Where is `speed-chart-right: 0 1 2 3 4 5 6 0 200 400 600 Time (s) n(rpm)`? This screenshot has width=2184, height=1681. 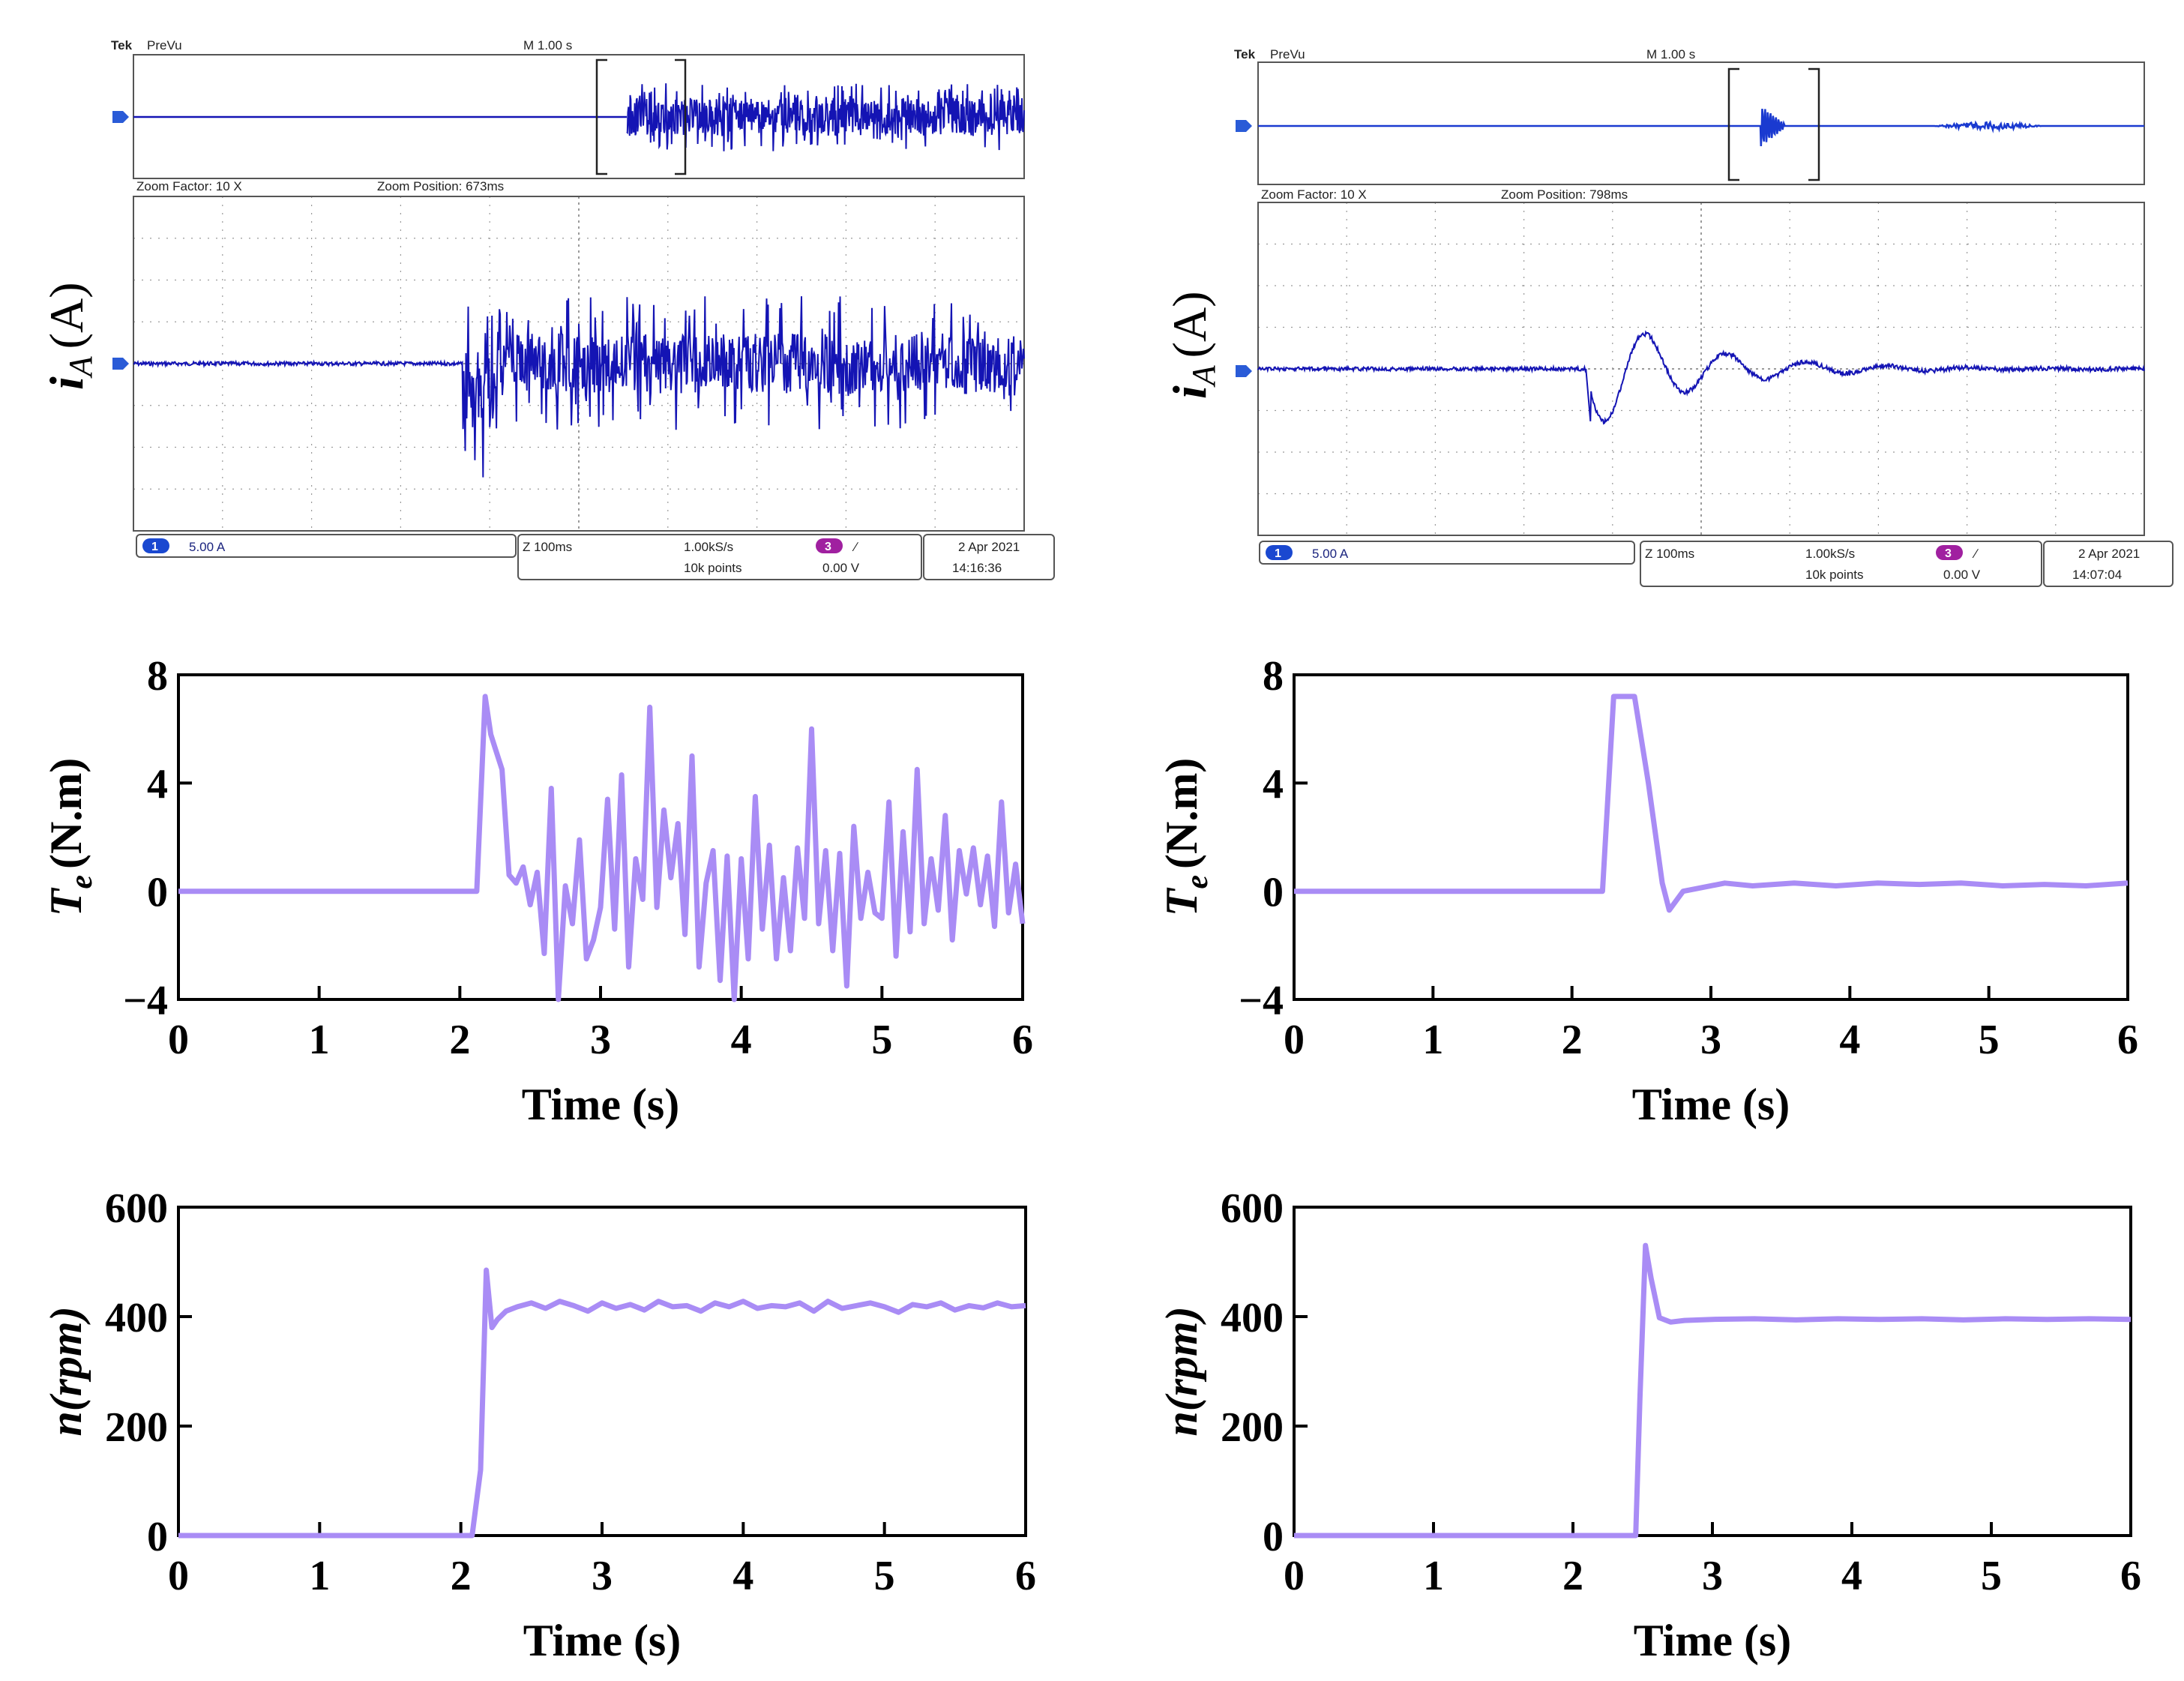 speed-chart-right: 0 1 2 3 4 5 6 0 200 400 600 Time (s) n(rpm) is located at coordinates (1649, 1425).